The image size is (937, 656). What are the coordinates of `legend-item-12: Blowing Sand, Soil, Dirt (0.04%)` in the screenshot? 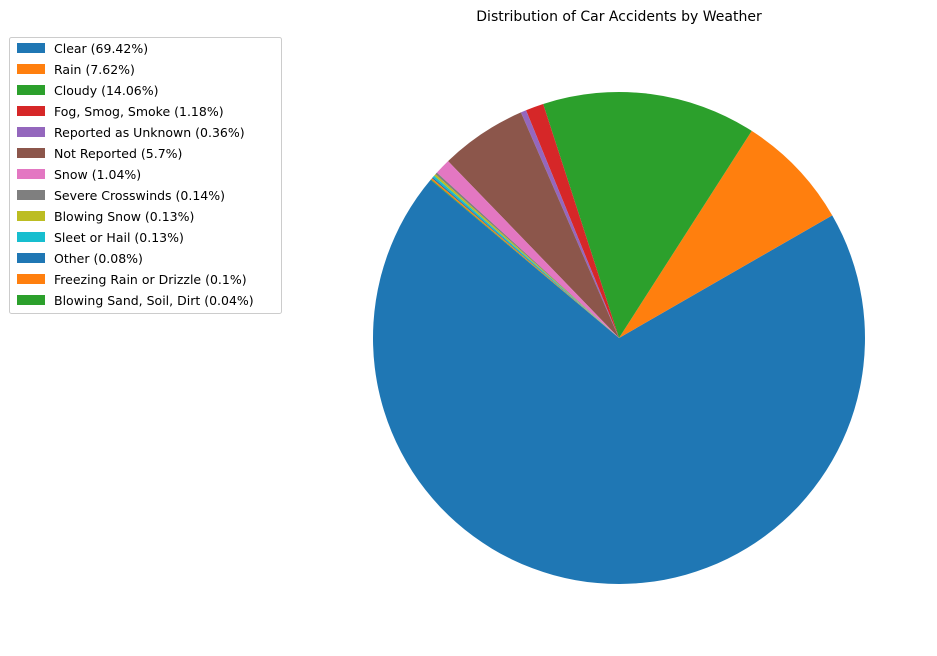 It's located at (135, 300).